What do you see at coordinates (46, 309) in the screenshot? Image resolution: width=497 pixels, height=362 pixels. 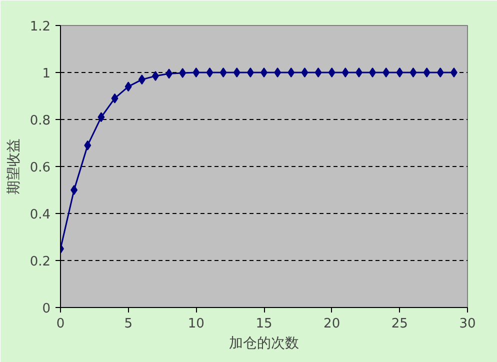 I see `y-tick-label: 0` at bounding box center [46, 309].